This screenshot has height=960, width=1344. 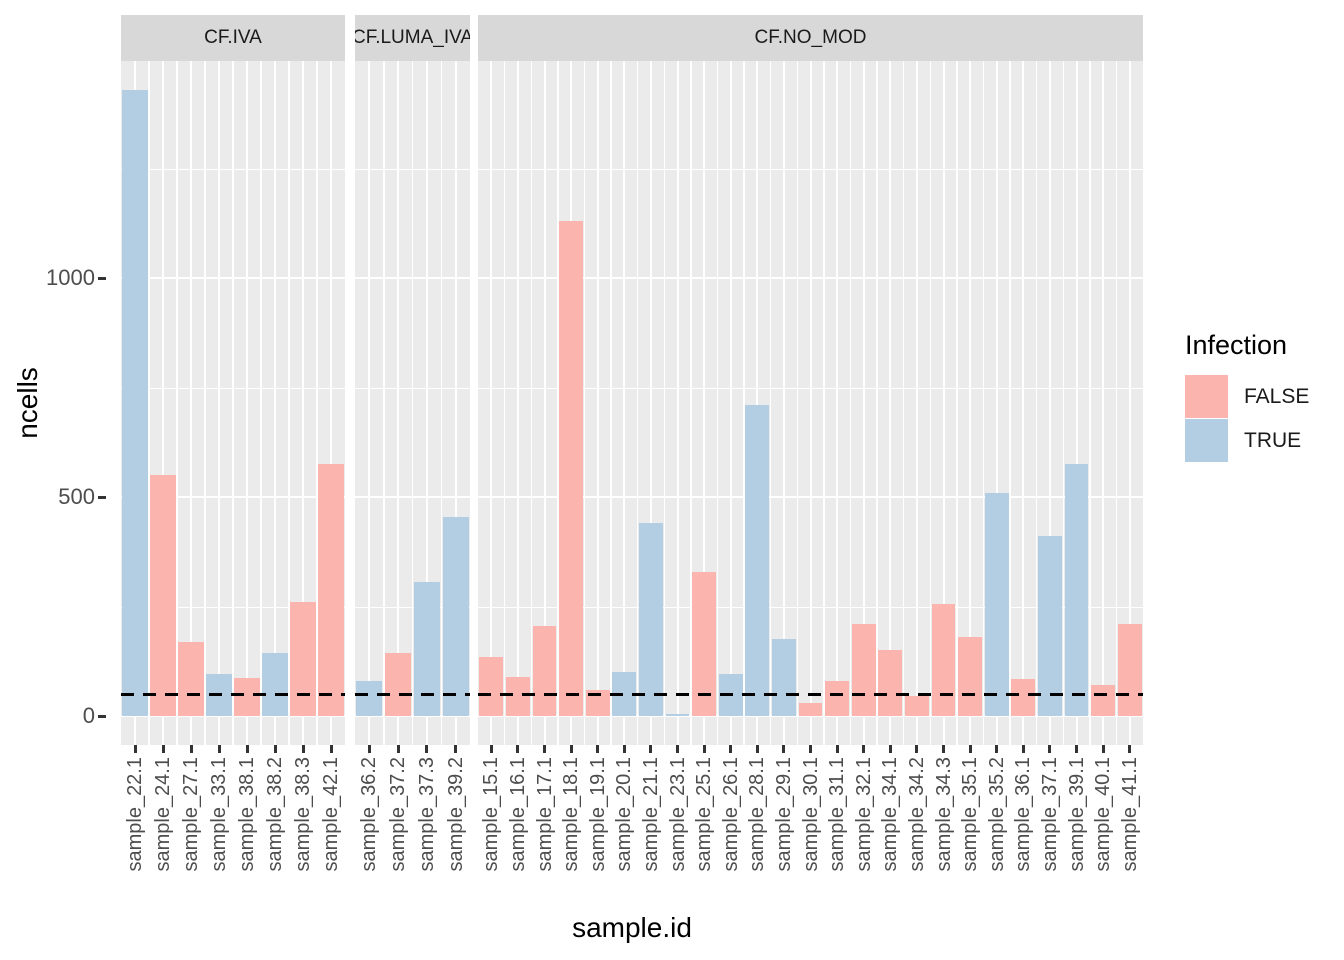 I want to click on bar-sample_35.1, so click(x=970, y=676).